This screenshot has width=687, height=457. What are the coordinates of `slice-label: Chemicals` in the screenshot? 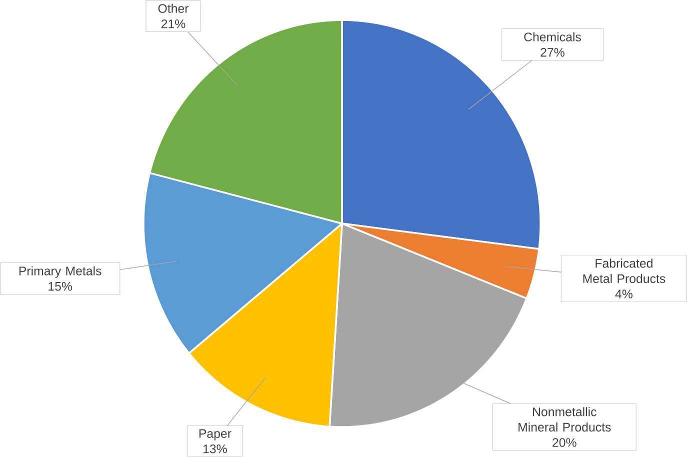 It's located at (552, 37).